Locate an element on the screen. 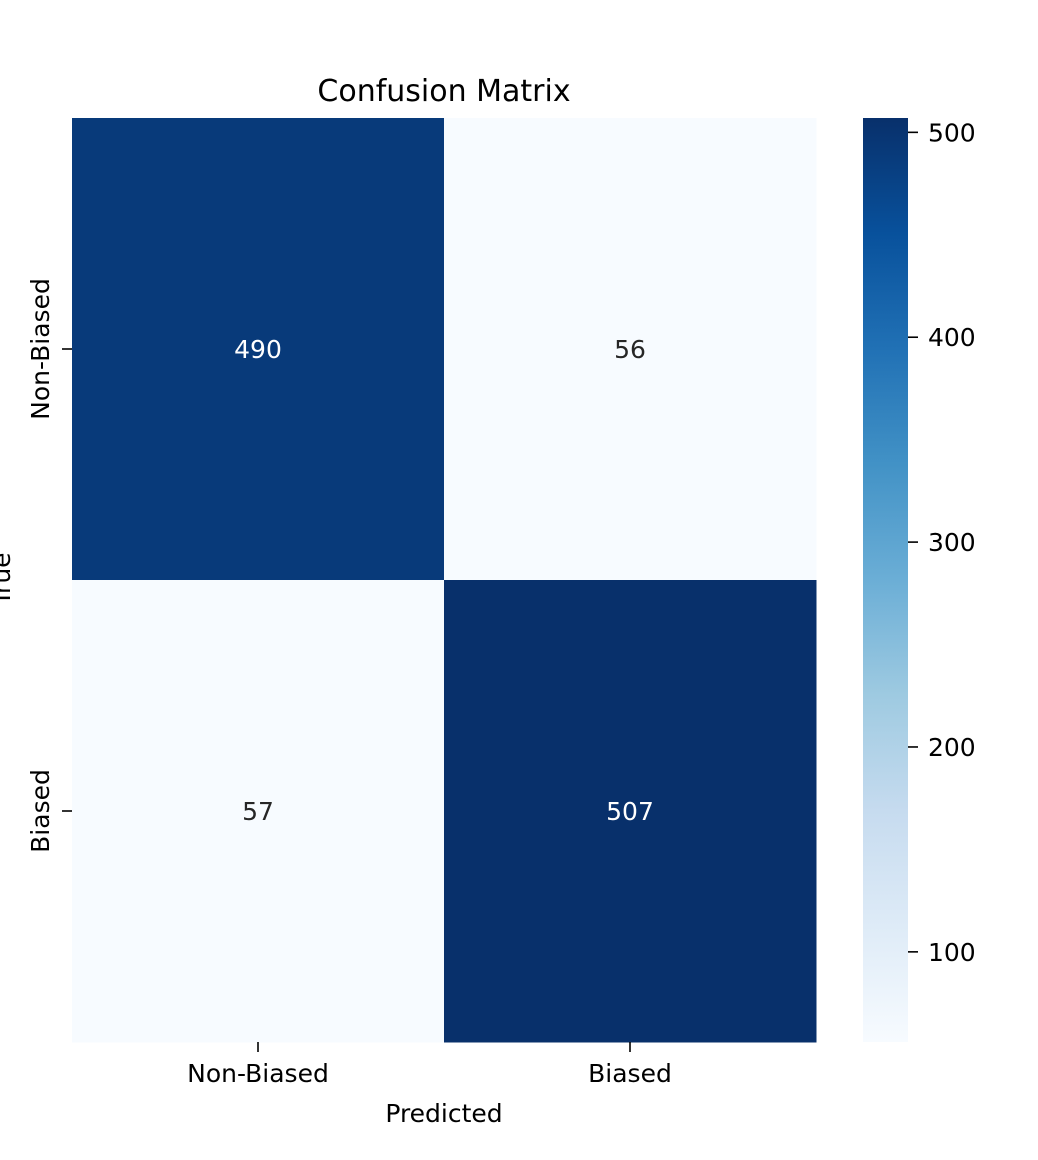 This screenshot has height=1160, width=1038. y-axis-label: True is located at coordinates (8, 579).